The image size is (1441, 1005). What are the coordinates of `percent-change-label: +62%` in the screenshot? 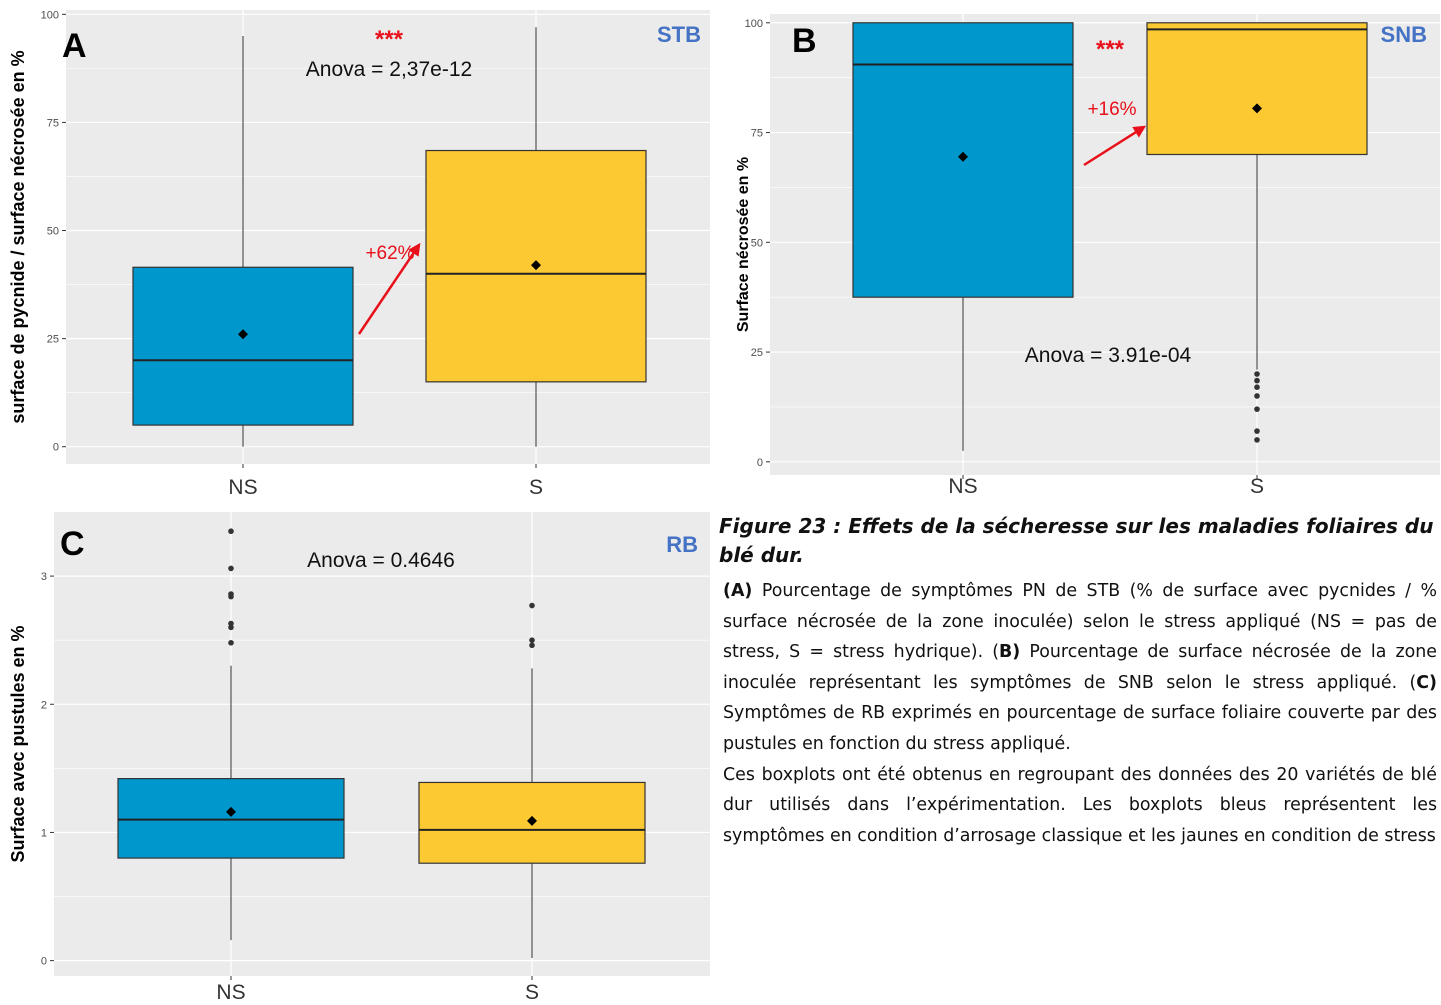 It's located at (389, 253).